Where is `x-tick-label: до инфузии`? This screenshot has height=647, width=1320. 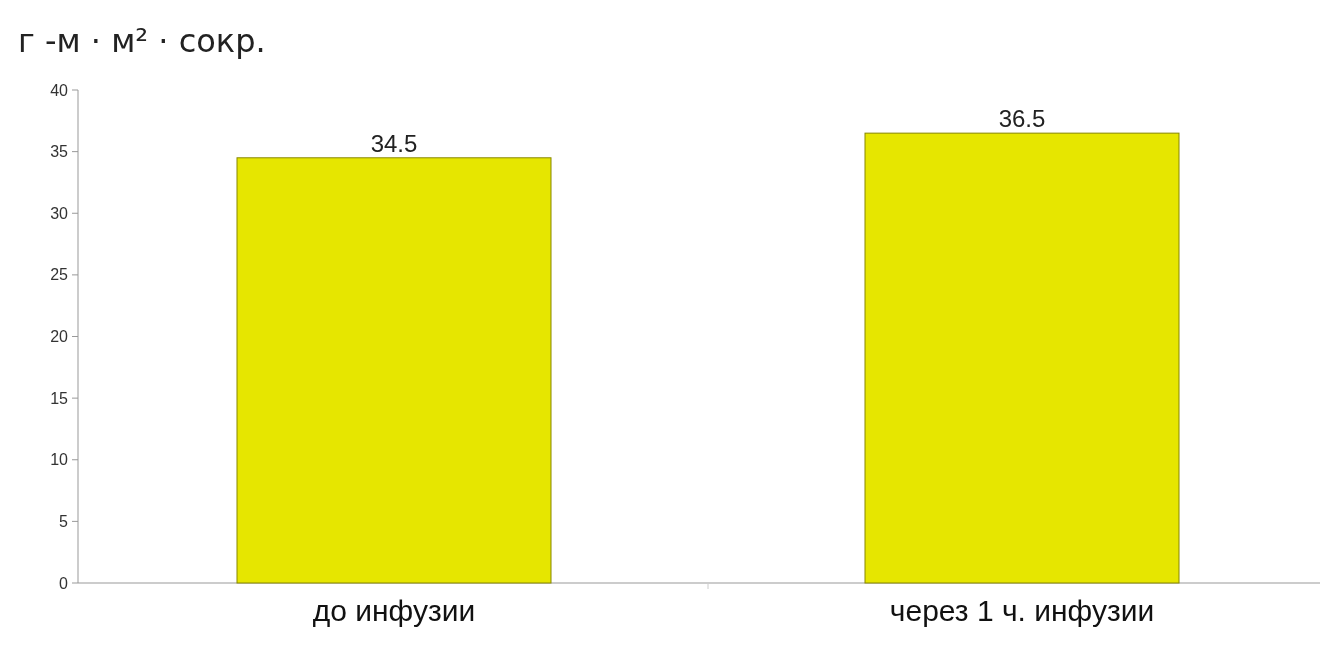
x-tick-label: до инфузии is located at coordinates (394, 610).